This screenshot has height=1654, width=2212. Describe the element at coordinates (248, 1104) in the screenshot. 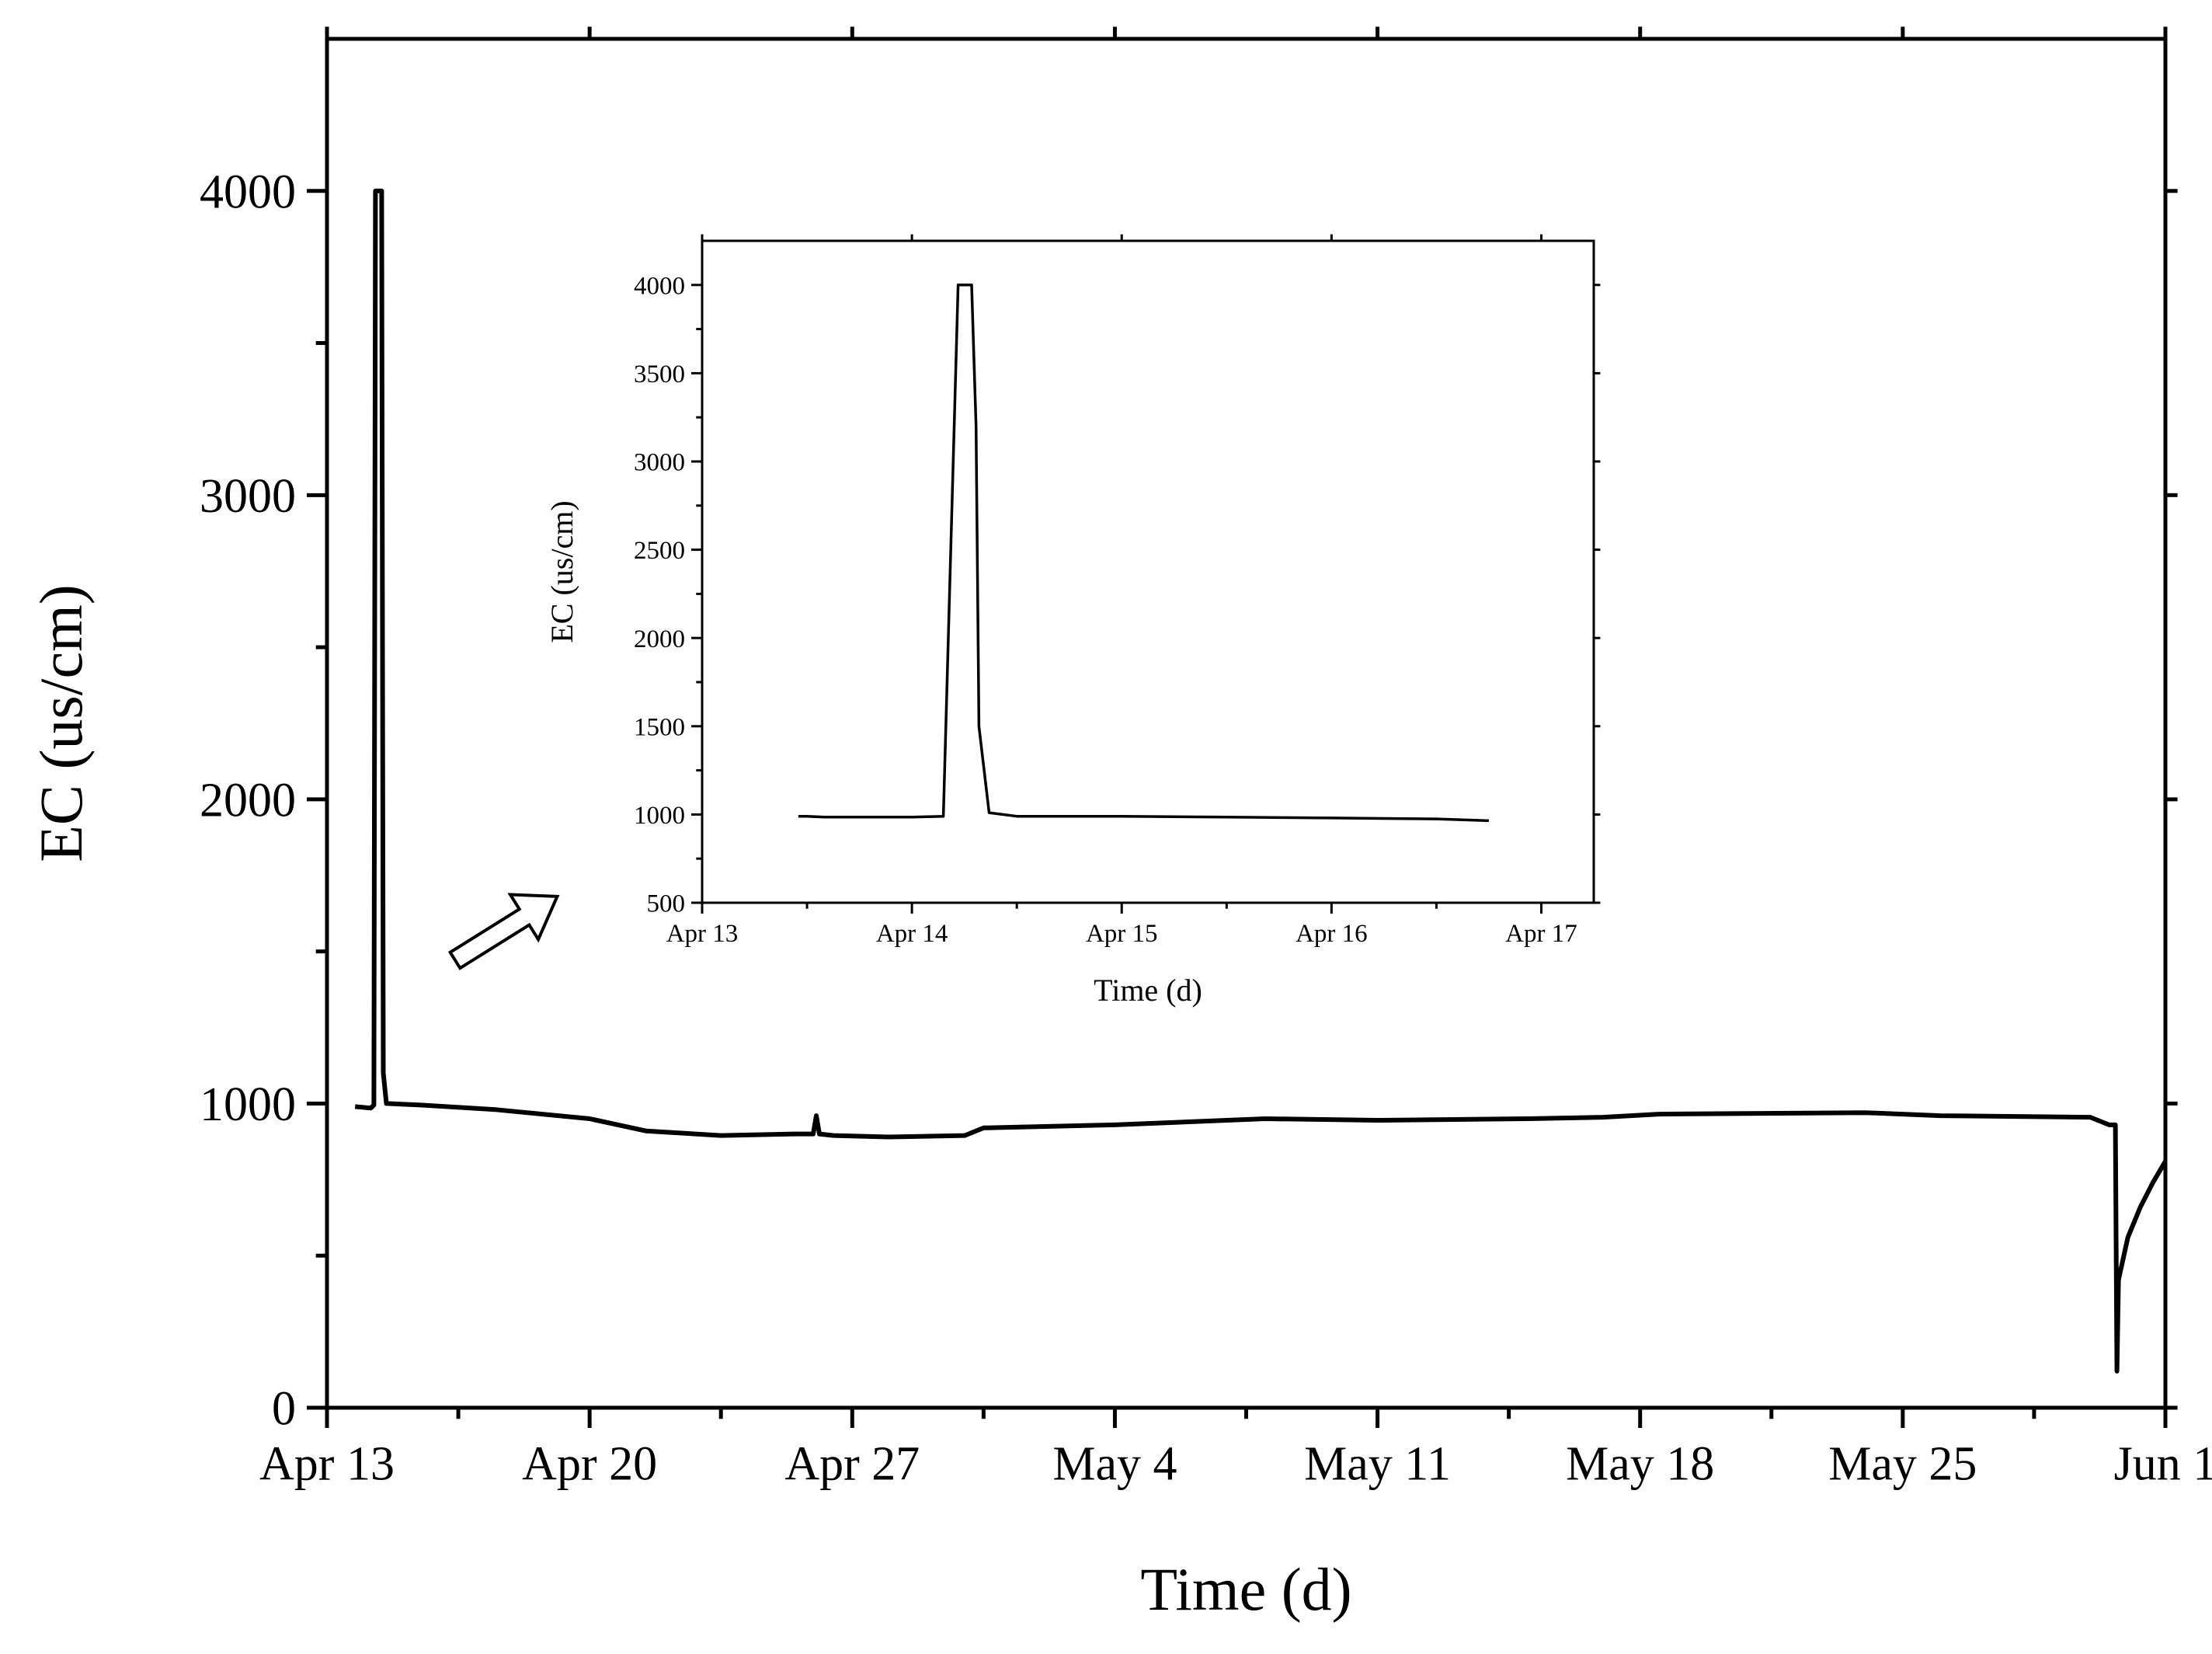

I see `main-y-tick-label: 1000` at that location.